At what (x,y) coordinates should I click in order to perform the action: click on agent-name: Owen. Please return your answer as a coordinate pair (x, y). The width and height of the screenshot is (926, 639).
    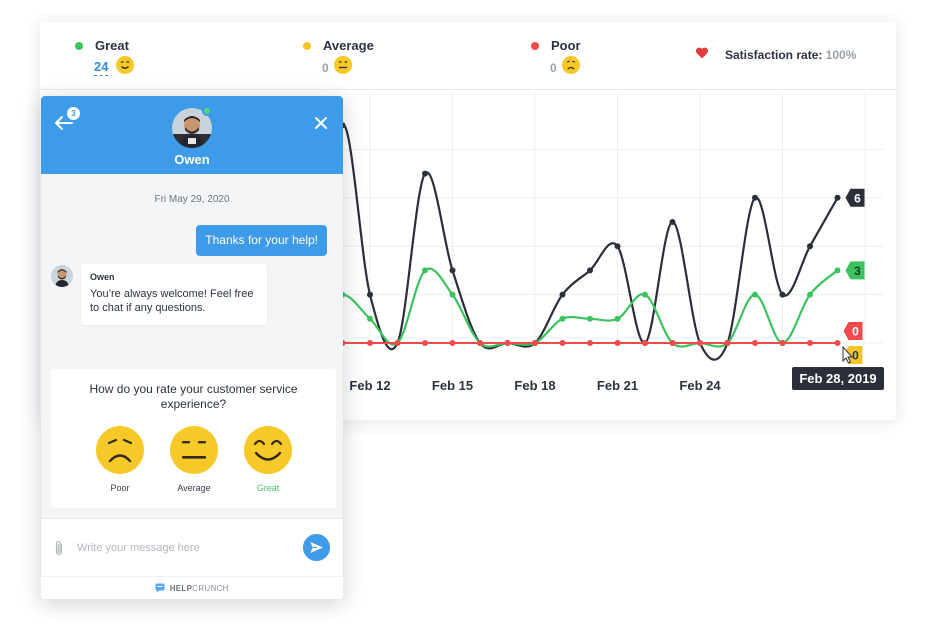
    Looking at the image, I should click on (192, 159).